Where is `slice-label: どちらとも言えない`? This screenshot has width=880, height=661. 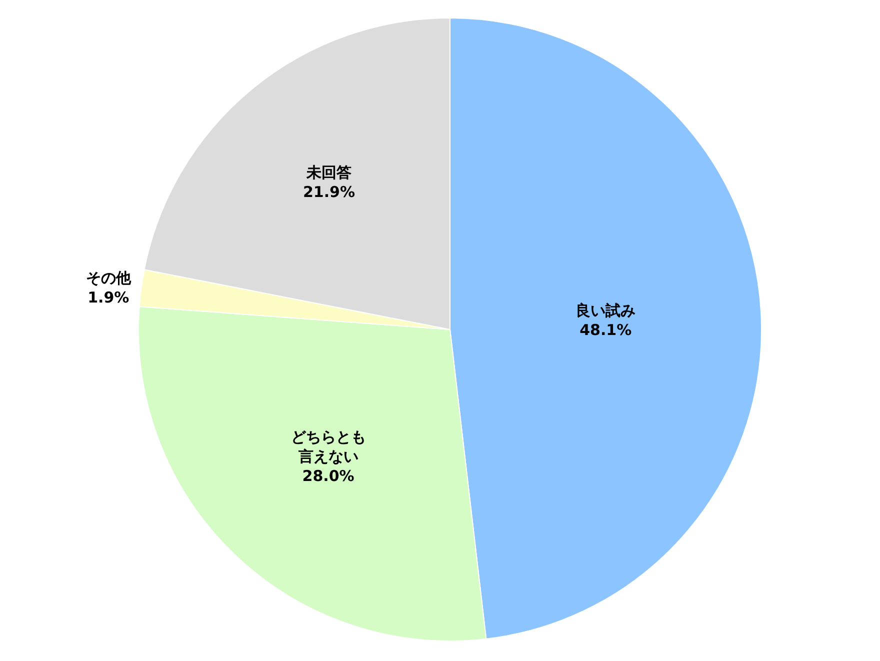
slice-label: どちらとも言えない is located at coordinates (328, 447).